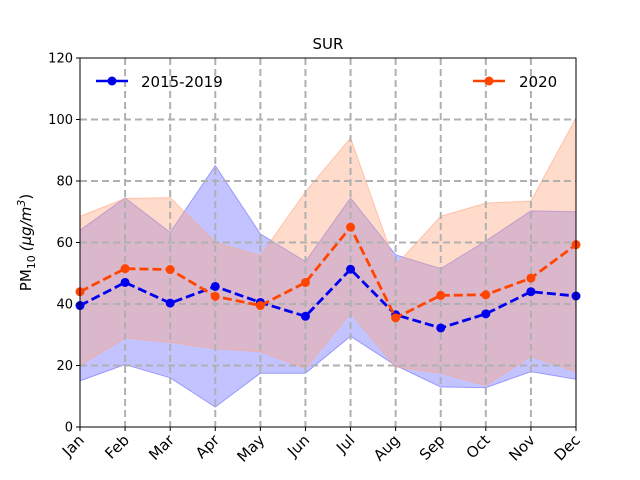 Image resolution: width=640 pixels, height=480 pixels. Describe the element at coordinates (531, 292) in the screenshot. I see `point-2015-2019-nov` at that location.